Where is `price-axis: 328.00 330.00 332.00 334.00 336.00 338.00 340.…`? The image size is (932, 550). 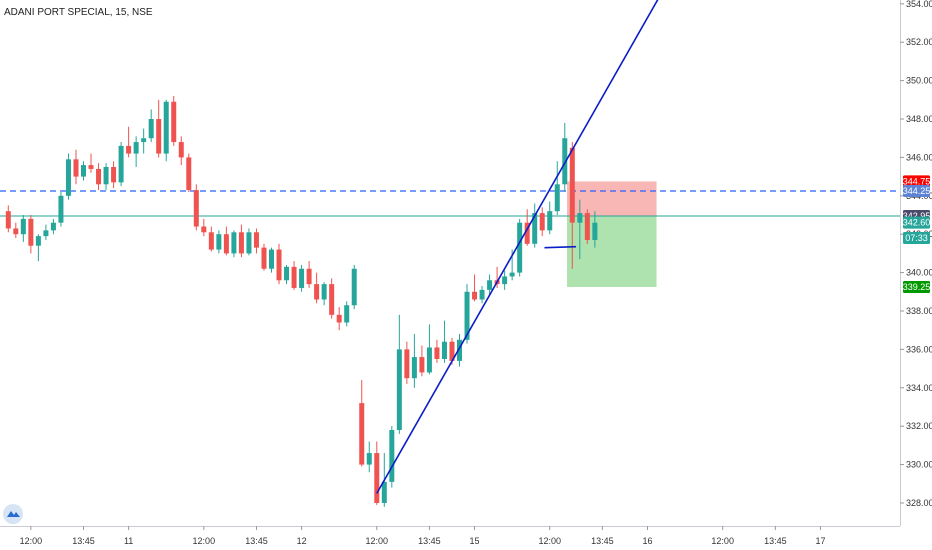
price-axis: 328.00 330.00 332.00 334.00 336.00 338.00 340.… is located at coordinates (916, 254).